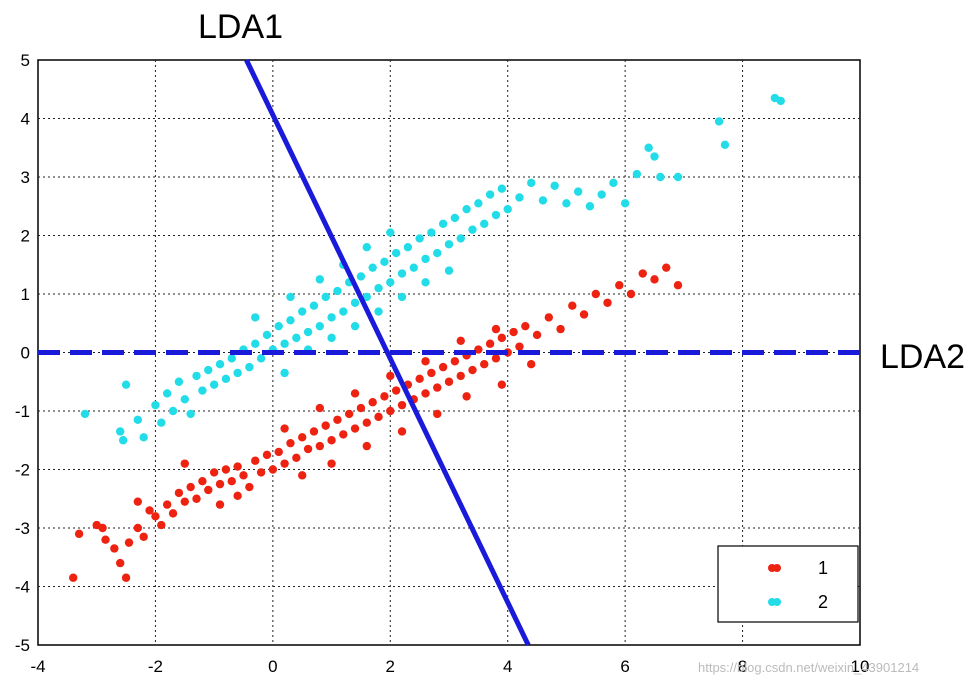 The image size is (970, 688). Describe the element at coordinates (390, 666) in the screenshot. I see `x-tick-label: 2` at that location.